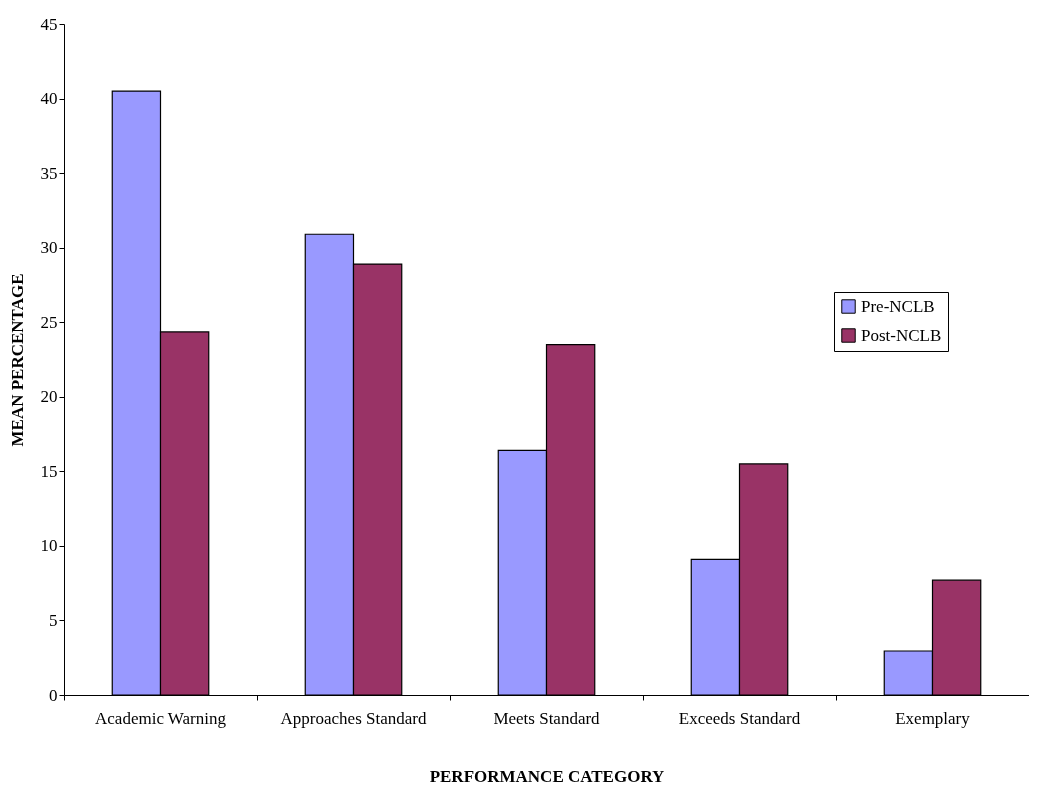 This screenshot has width=1050, height=796. Describe the element at coordinates (49, 546) in the screenshot. I see `y-tick-label: 10` at that location.